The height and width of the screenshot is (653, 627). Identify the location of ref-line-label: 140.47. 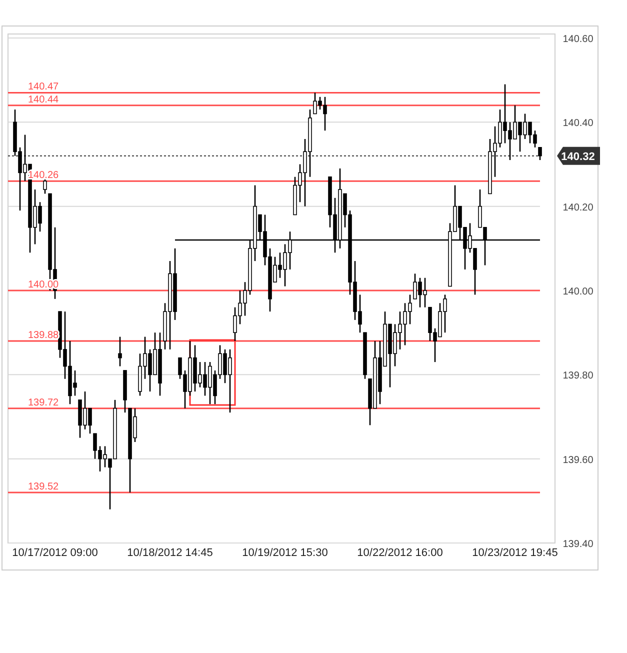
(44, 87).